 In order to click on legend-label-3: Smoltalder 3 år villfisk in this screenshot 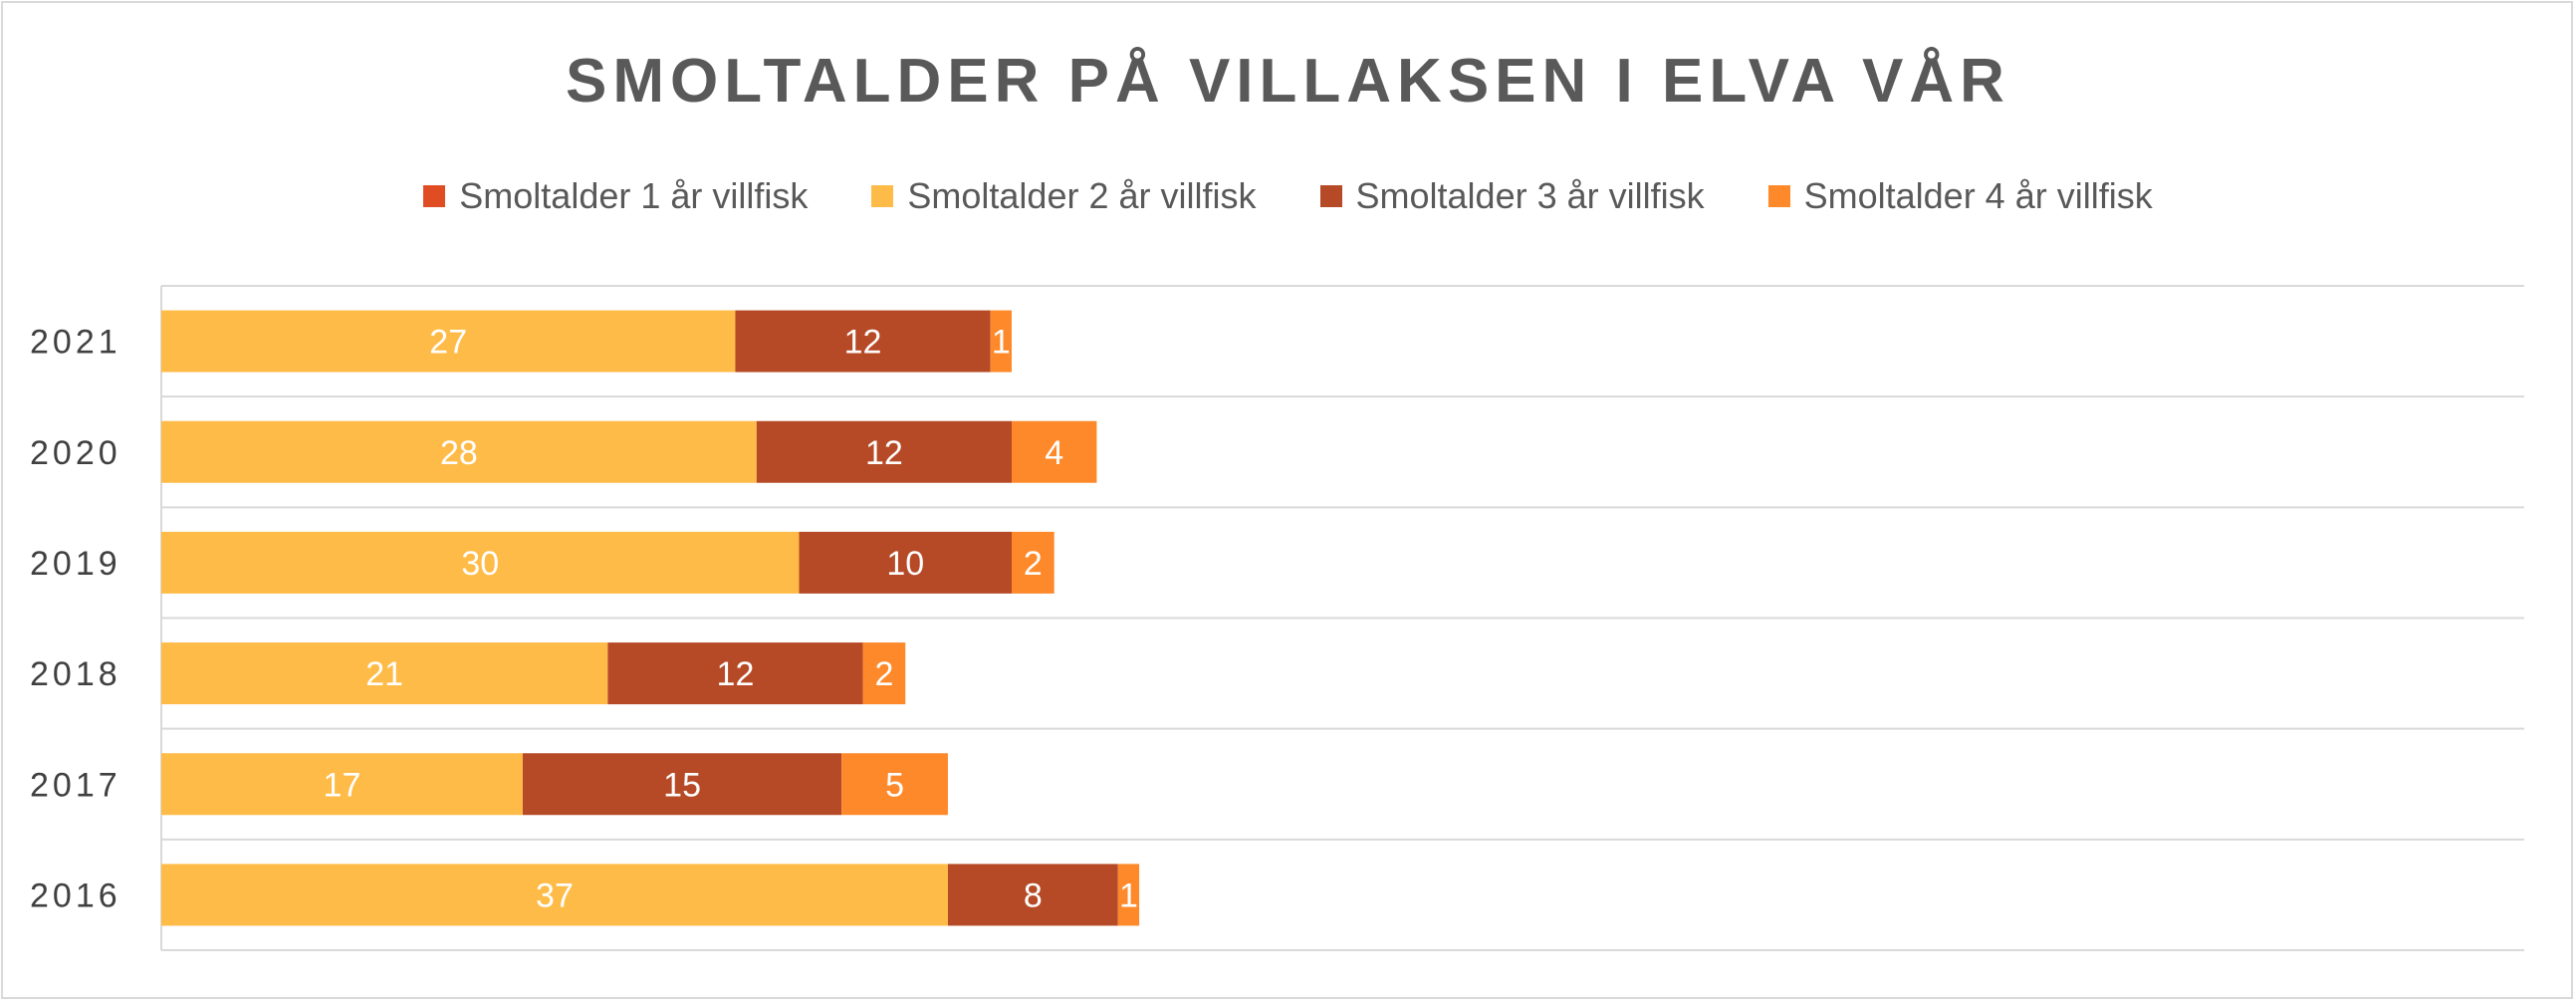, I will do `click(1530, 195)`.